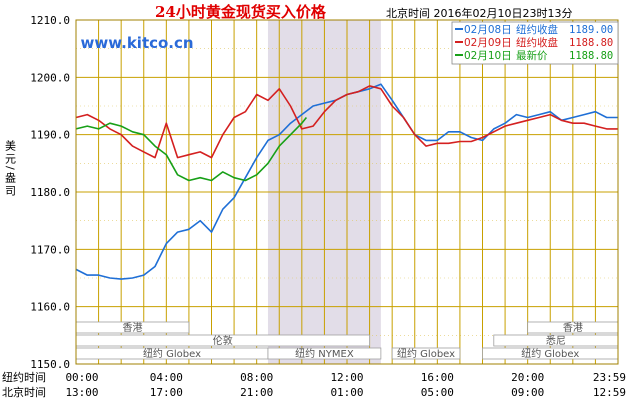  What do you see at coordinates (479, 13) in the screenshot?
I see `chart-subtitle: 北京时间 2016年02月10日23时13分` at bounding box center [479, 13].